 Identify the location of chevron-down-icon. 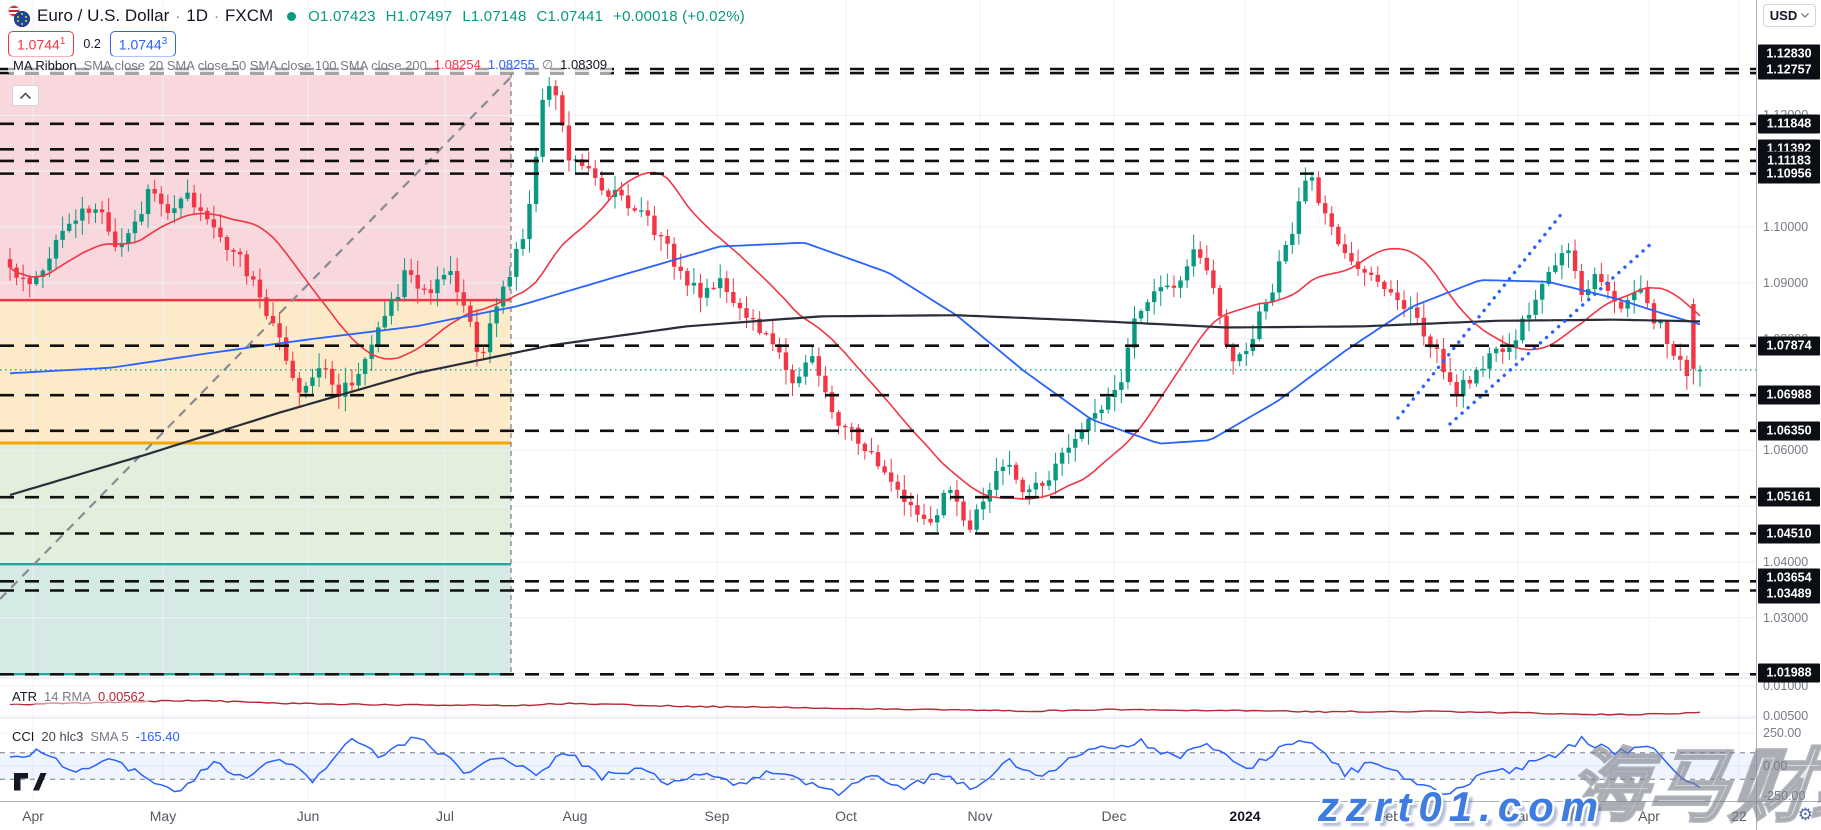
(1805, 15).